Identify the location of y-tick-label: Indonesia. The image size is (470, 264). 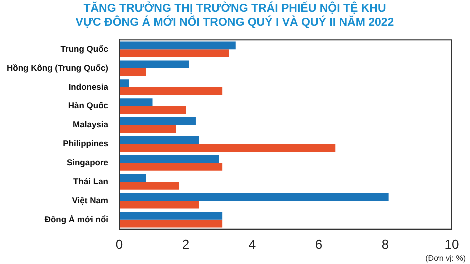
(88, 87).